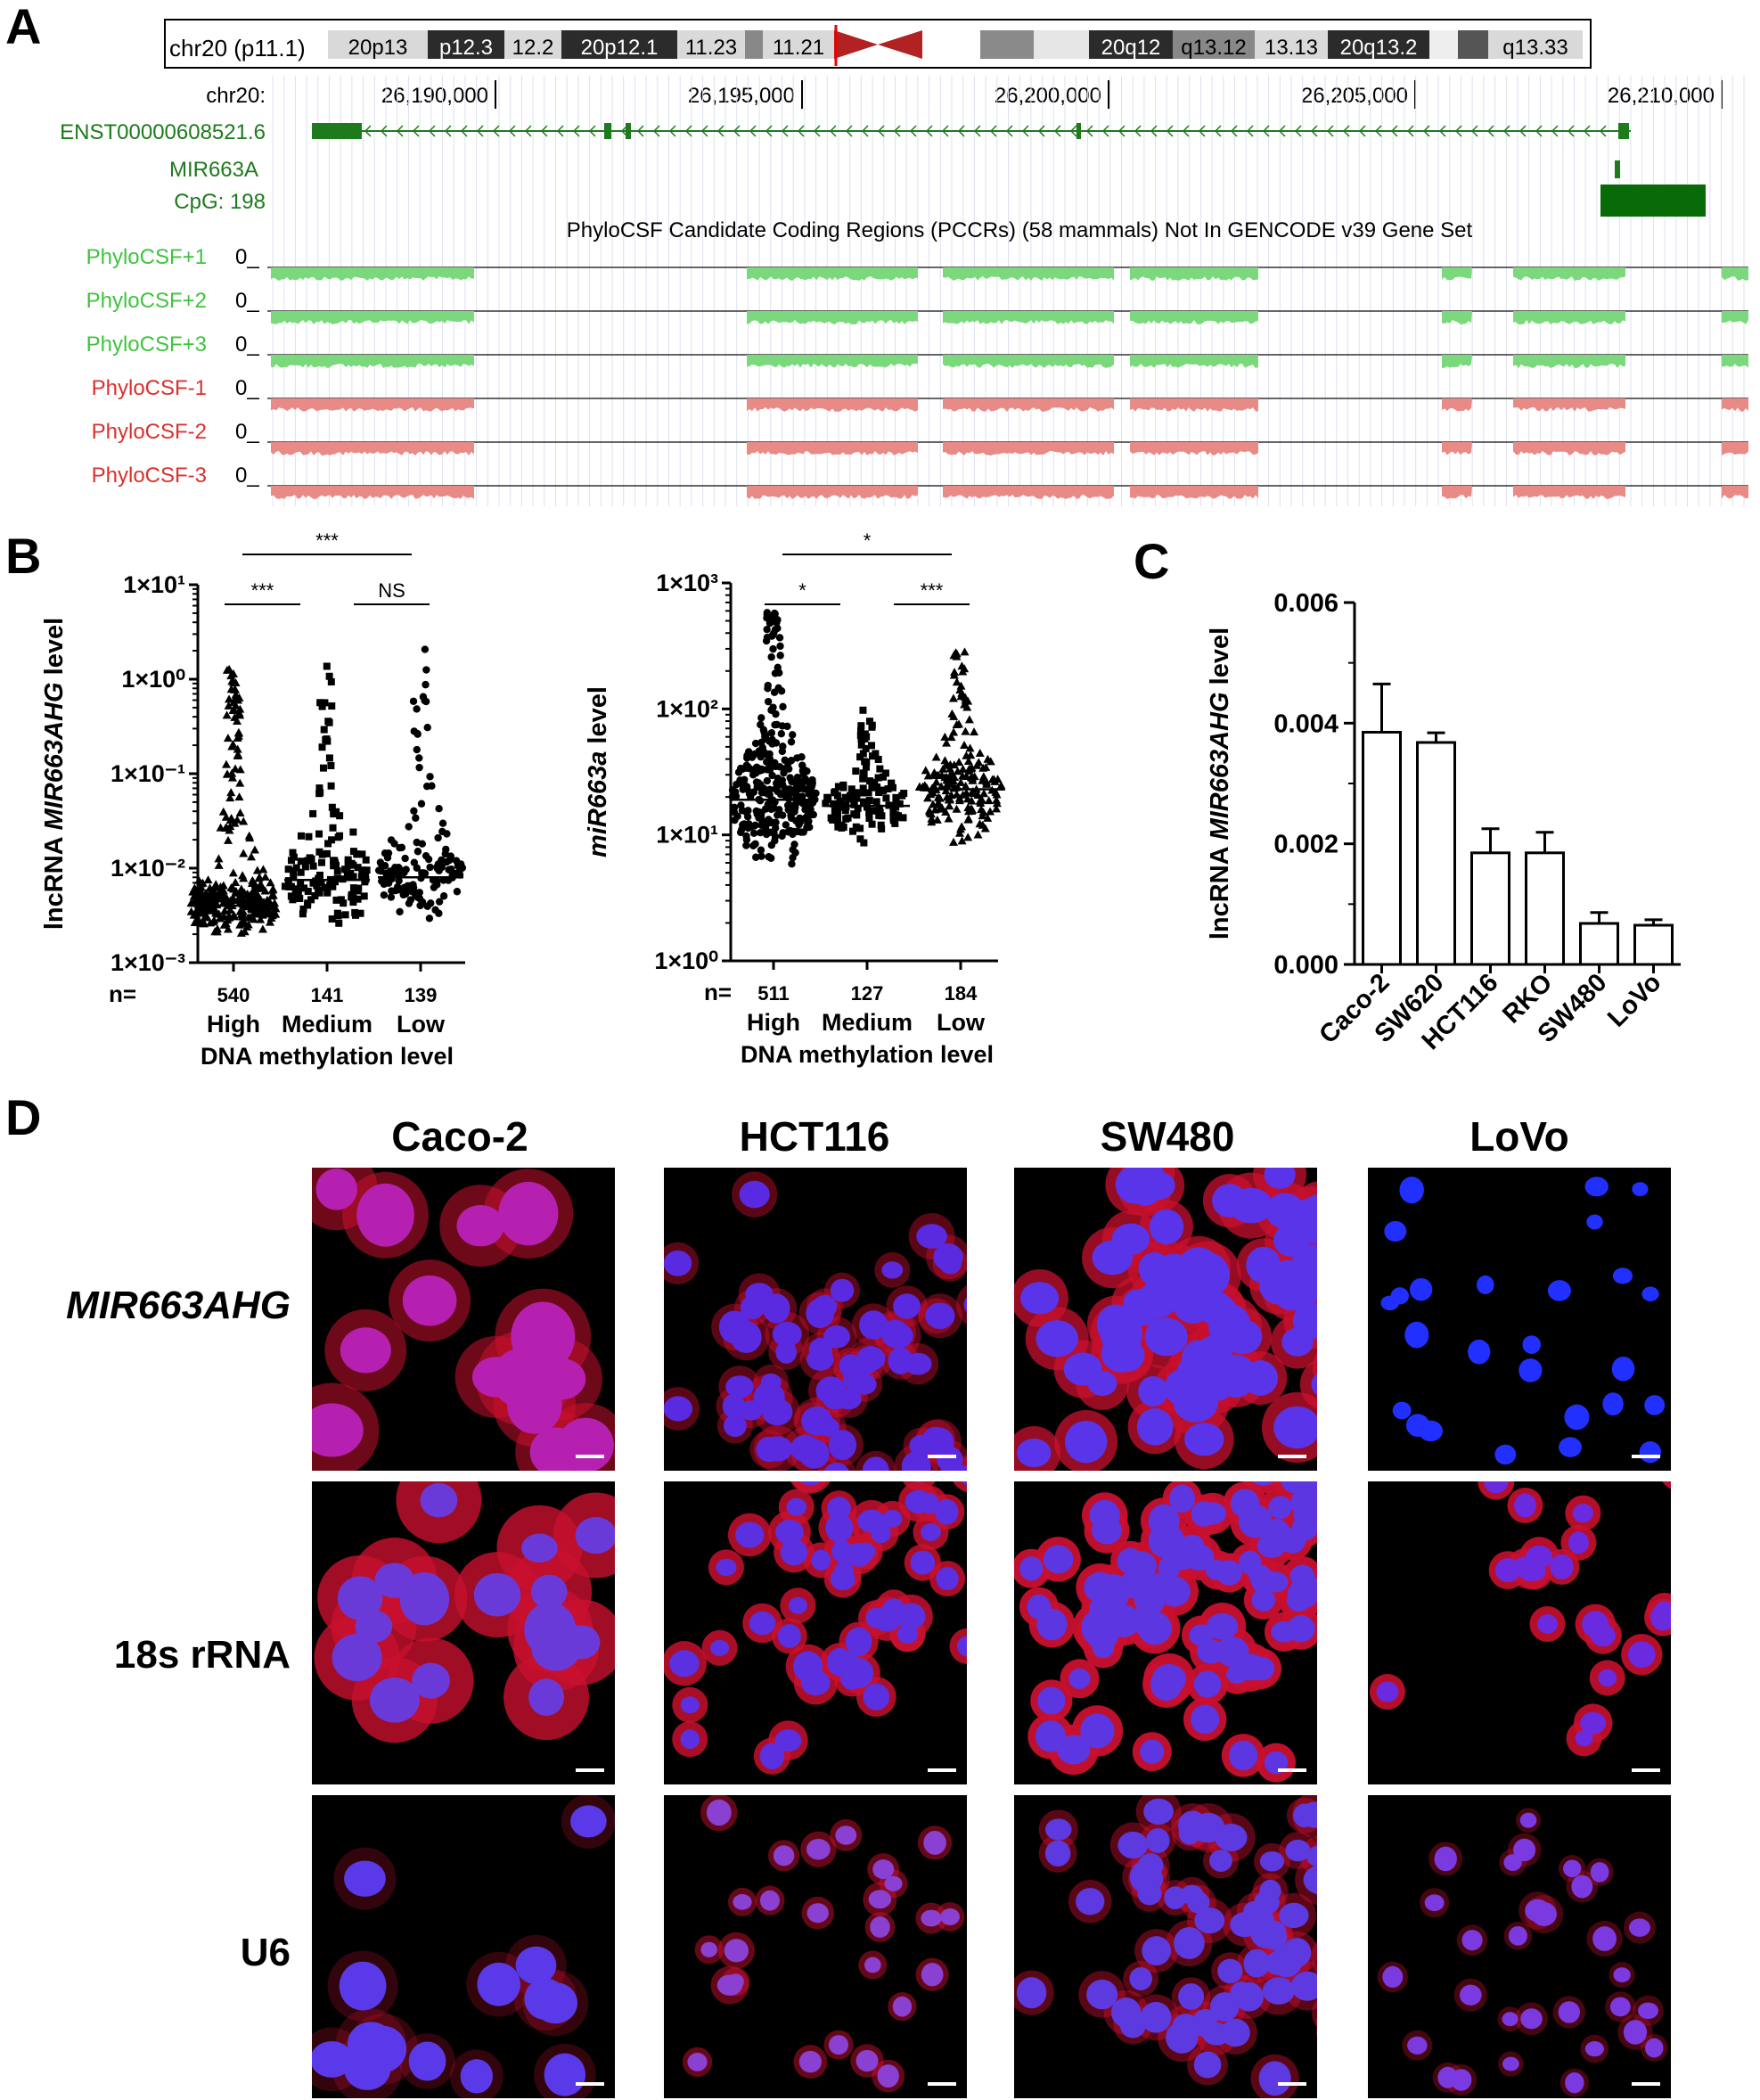 This screenshot has height=2100, width=1760. What do you see at coordinates (1519, 1319) in the screenshot?
I see `fish-image-canvas` at bounding box center [1519, 1319].